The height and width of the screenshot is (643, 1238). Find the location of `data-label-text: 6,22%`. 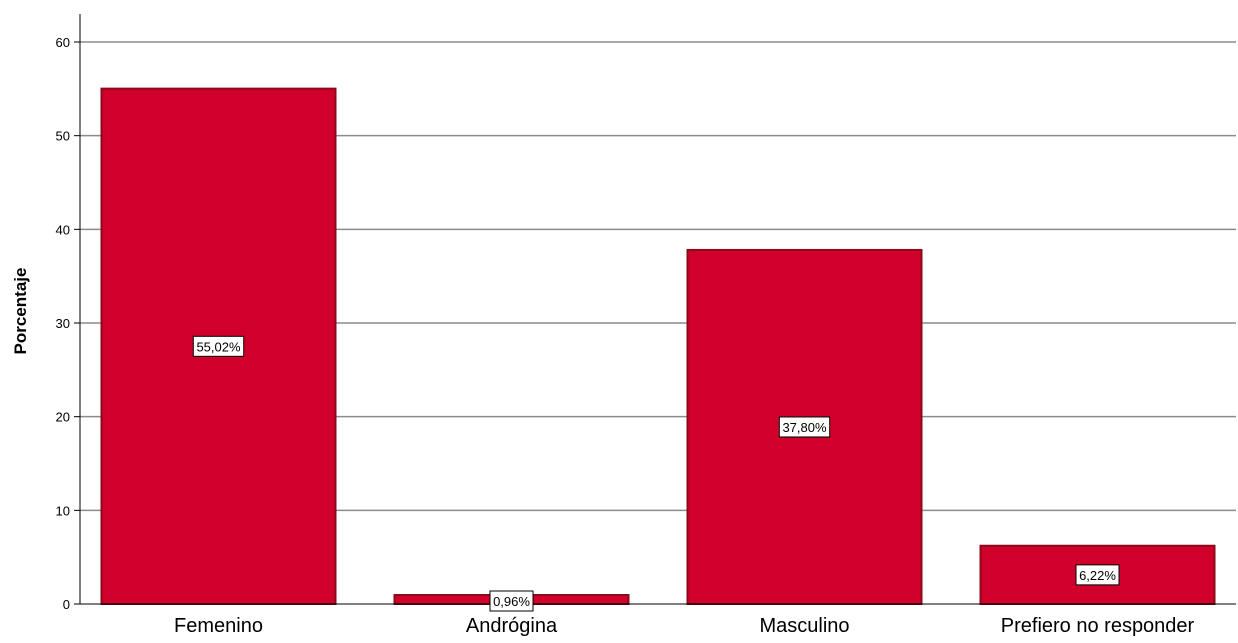

data-label-text: 6,22% is located at coordinates (1097, 575).